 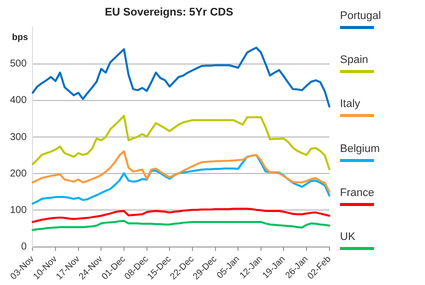 What do you see at coordinates (19, 100) in the screenshot?
I see `y-tick-label: 400` at bounding box center [19, 100].